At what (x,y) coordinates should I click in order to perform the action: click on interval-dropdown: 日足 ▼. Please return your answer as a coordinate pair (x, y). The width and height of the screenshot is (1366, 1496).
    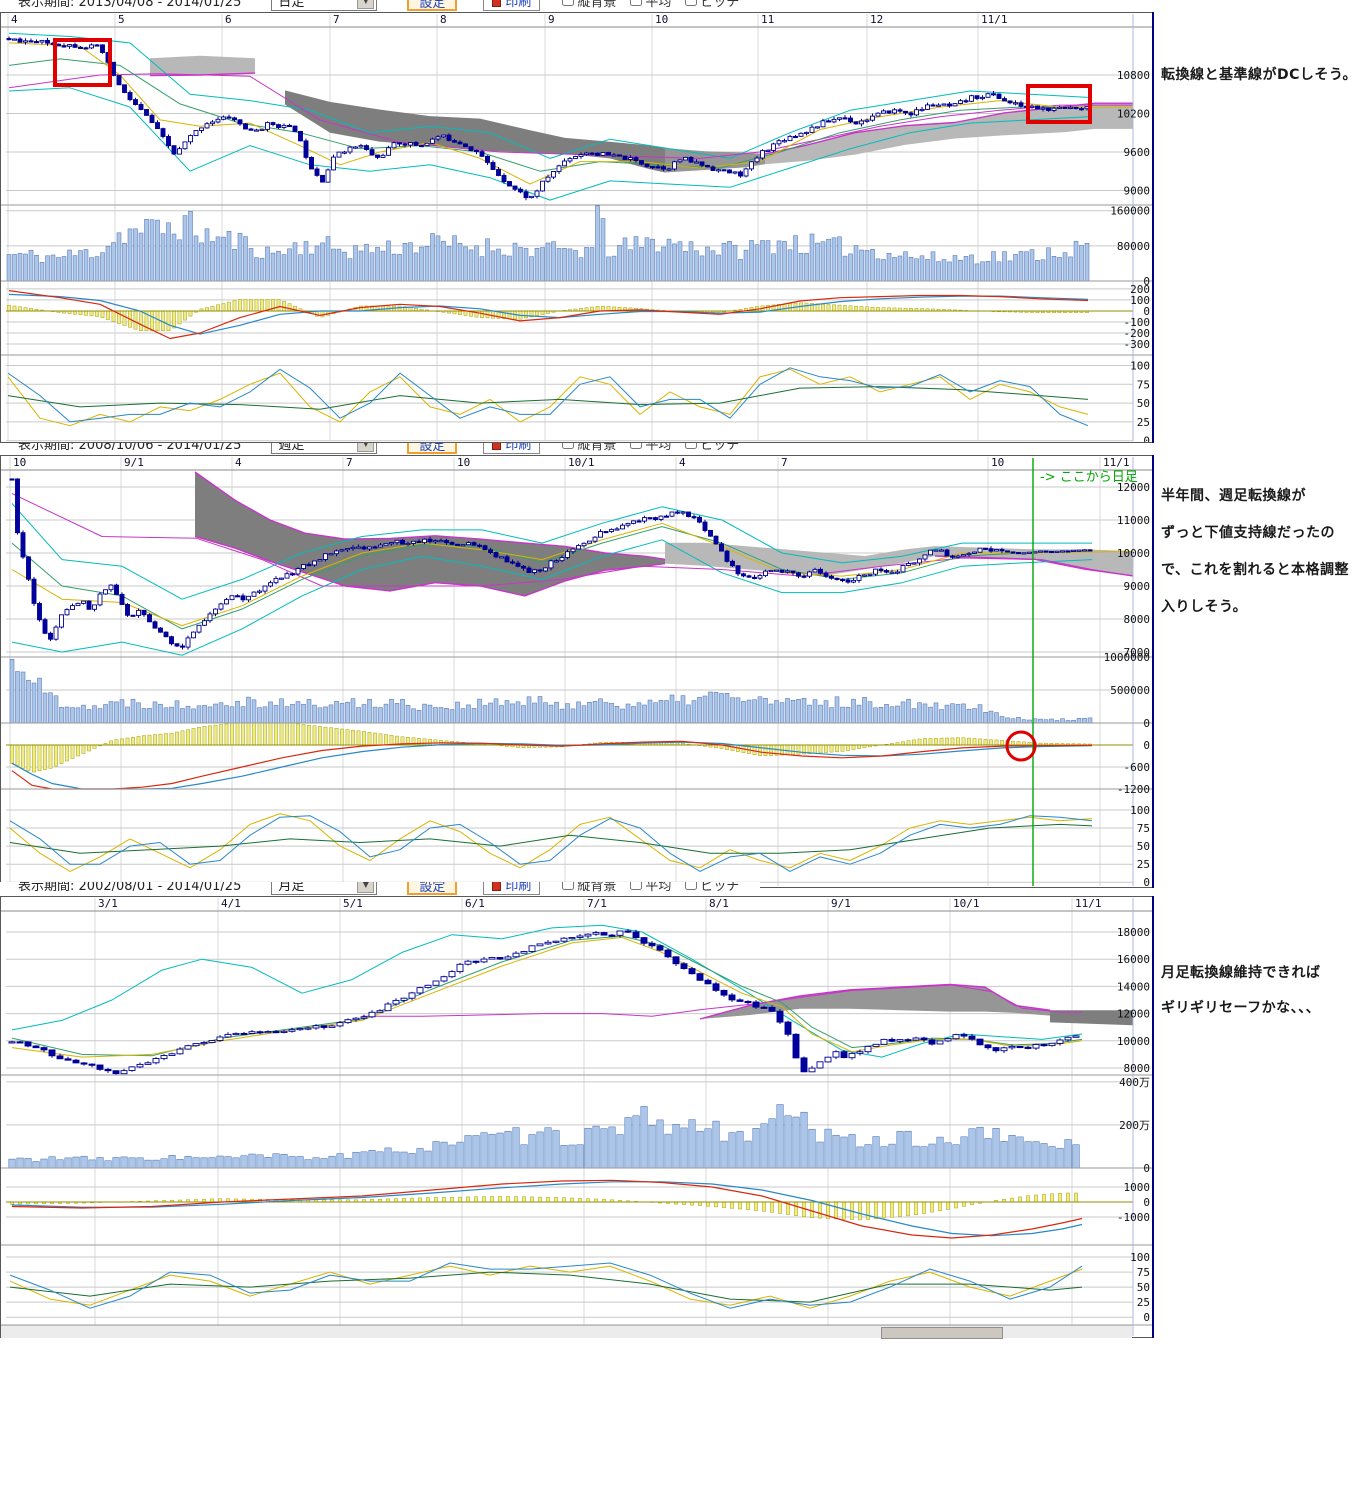
    Looking at the image, I should click on (324, 5).